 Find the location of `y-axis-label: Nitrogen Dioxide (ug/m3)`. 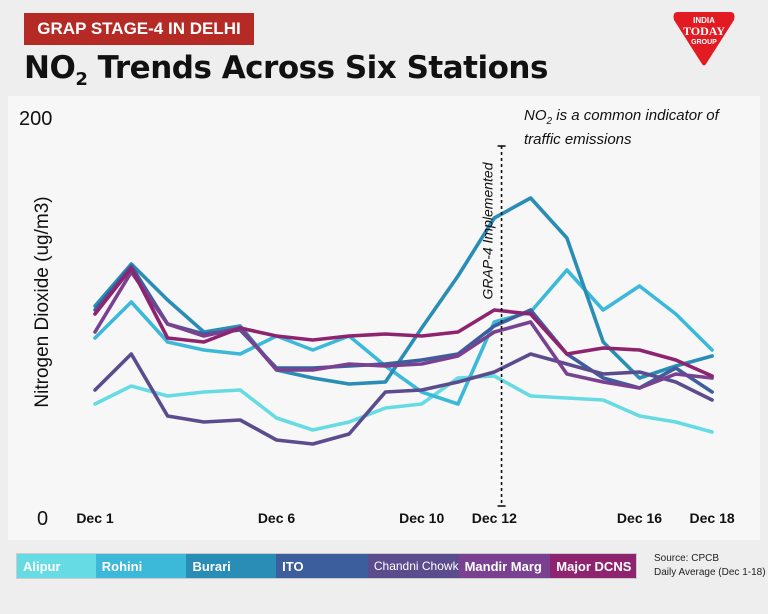

y-axis-label: Nitrogen Dioxide (ug/m3) is located at coordinates (42, 301).